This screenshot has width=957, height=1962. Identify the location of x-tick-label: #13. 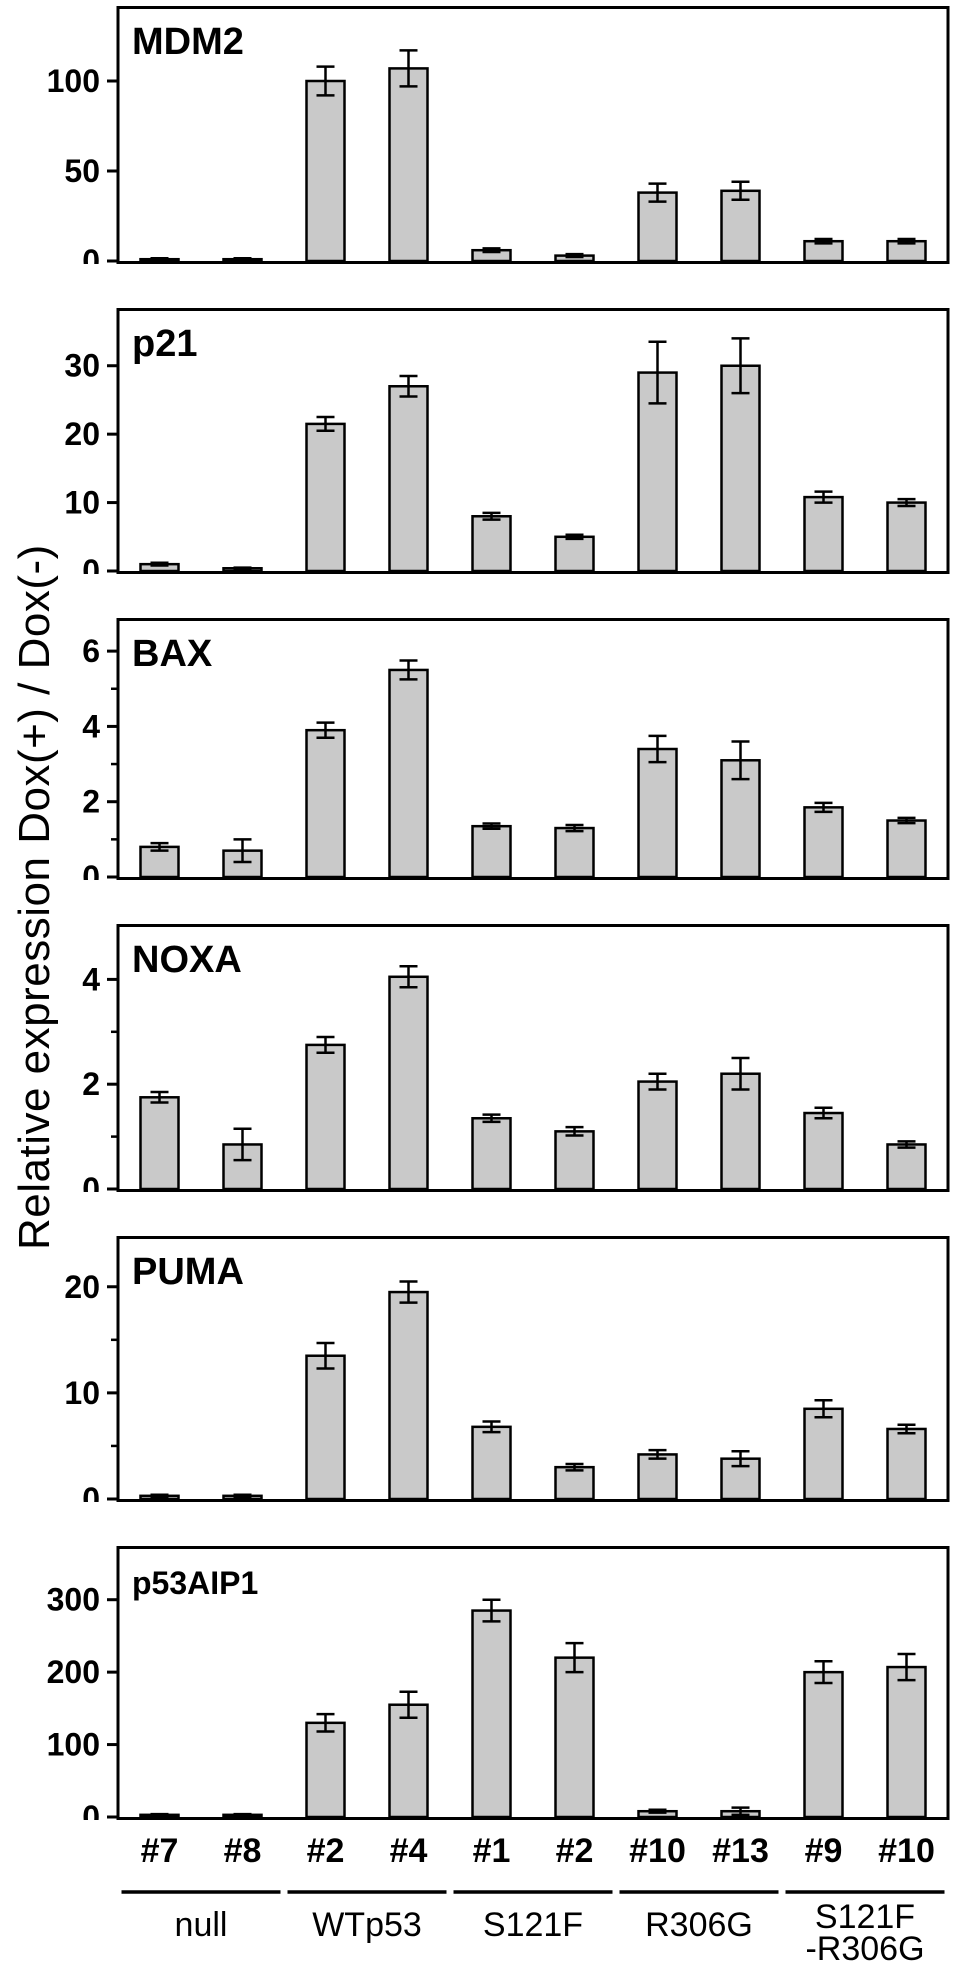
(740, 1851).